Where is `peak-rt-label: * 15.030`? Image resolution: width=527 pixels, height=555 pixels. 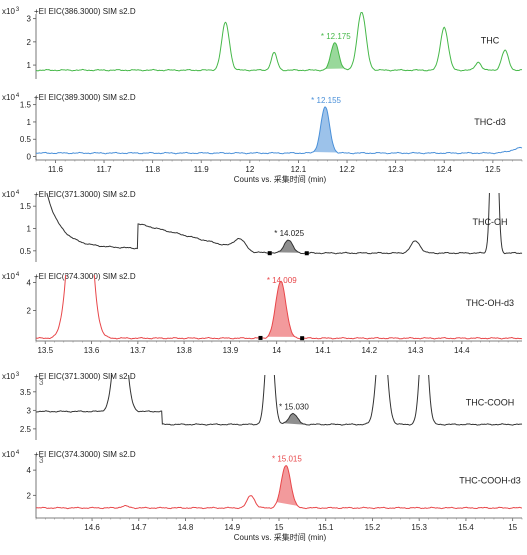
peak-rt-label: * 15.030 is located at coordinates (294, 406).